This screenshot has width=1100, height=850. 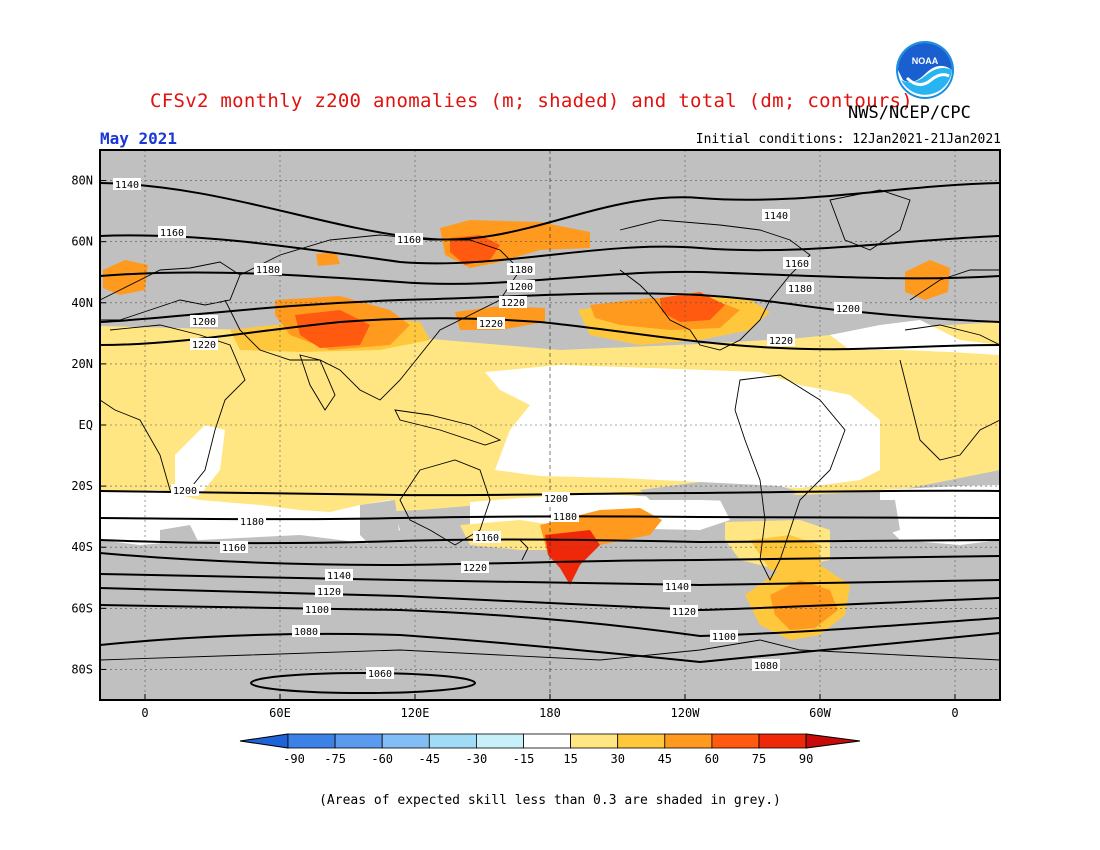 I want to click on contour-1080-south, so click(x=550, y=648).